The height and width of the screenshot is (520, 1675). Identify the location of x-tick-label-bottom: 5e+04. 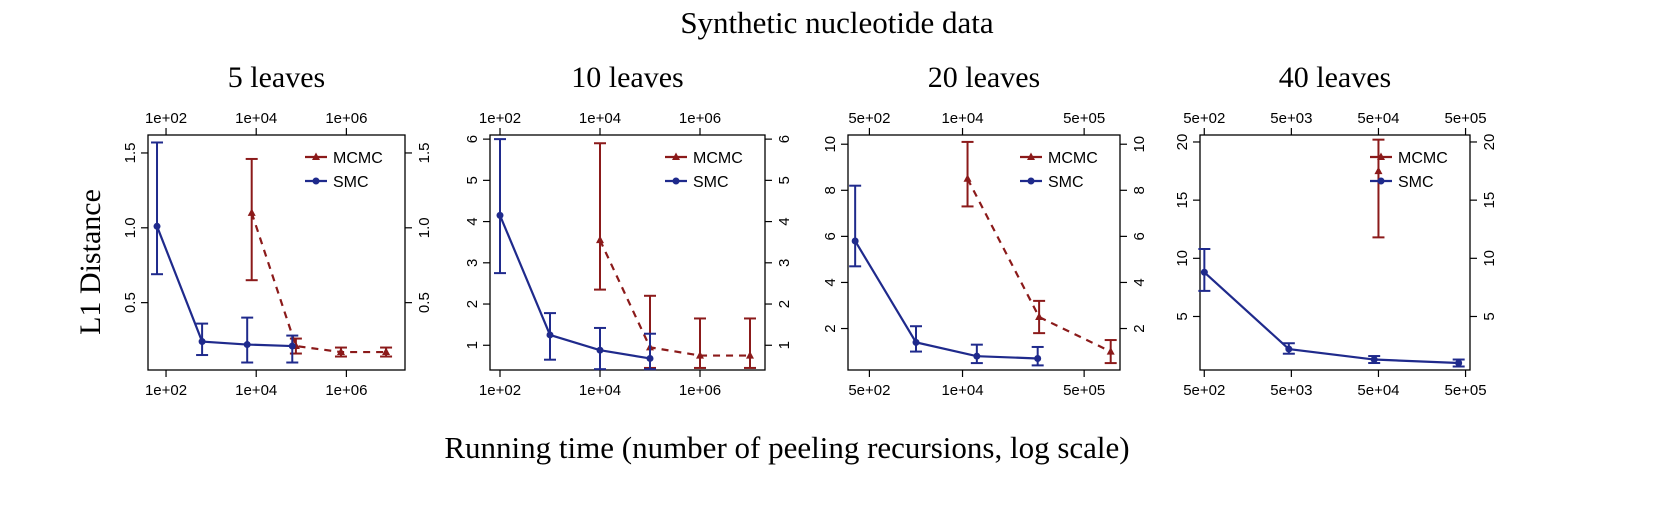
(1378, 390).